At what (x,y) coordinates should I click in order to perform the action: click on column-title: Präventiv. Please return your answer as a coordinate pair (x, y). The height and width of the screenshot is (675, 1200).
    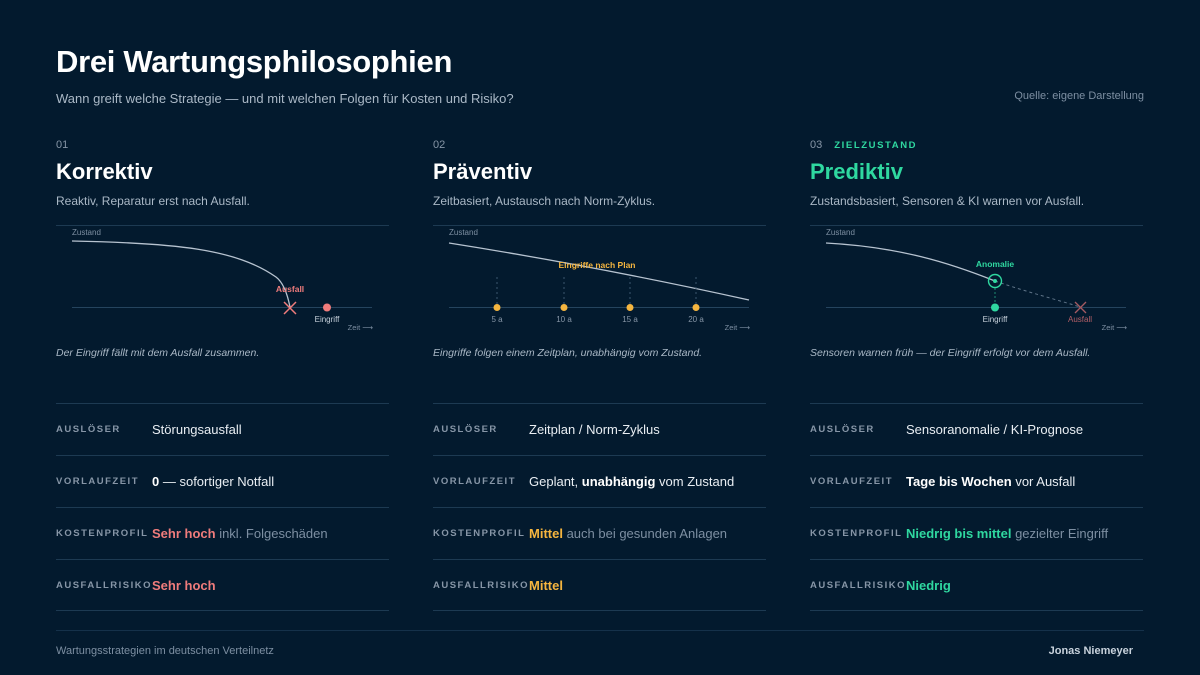
    Looking at the image, I should click on (483, 171).